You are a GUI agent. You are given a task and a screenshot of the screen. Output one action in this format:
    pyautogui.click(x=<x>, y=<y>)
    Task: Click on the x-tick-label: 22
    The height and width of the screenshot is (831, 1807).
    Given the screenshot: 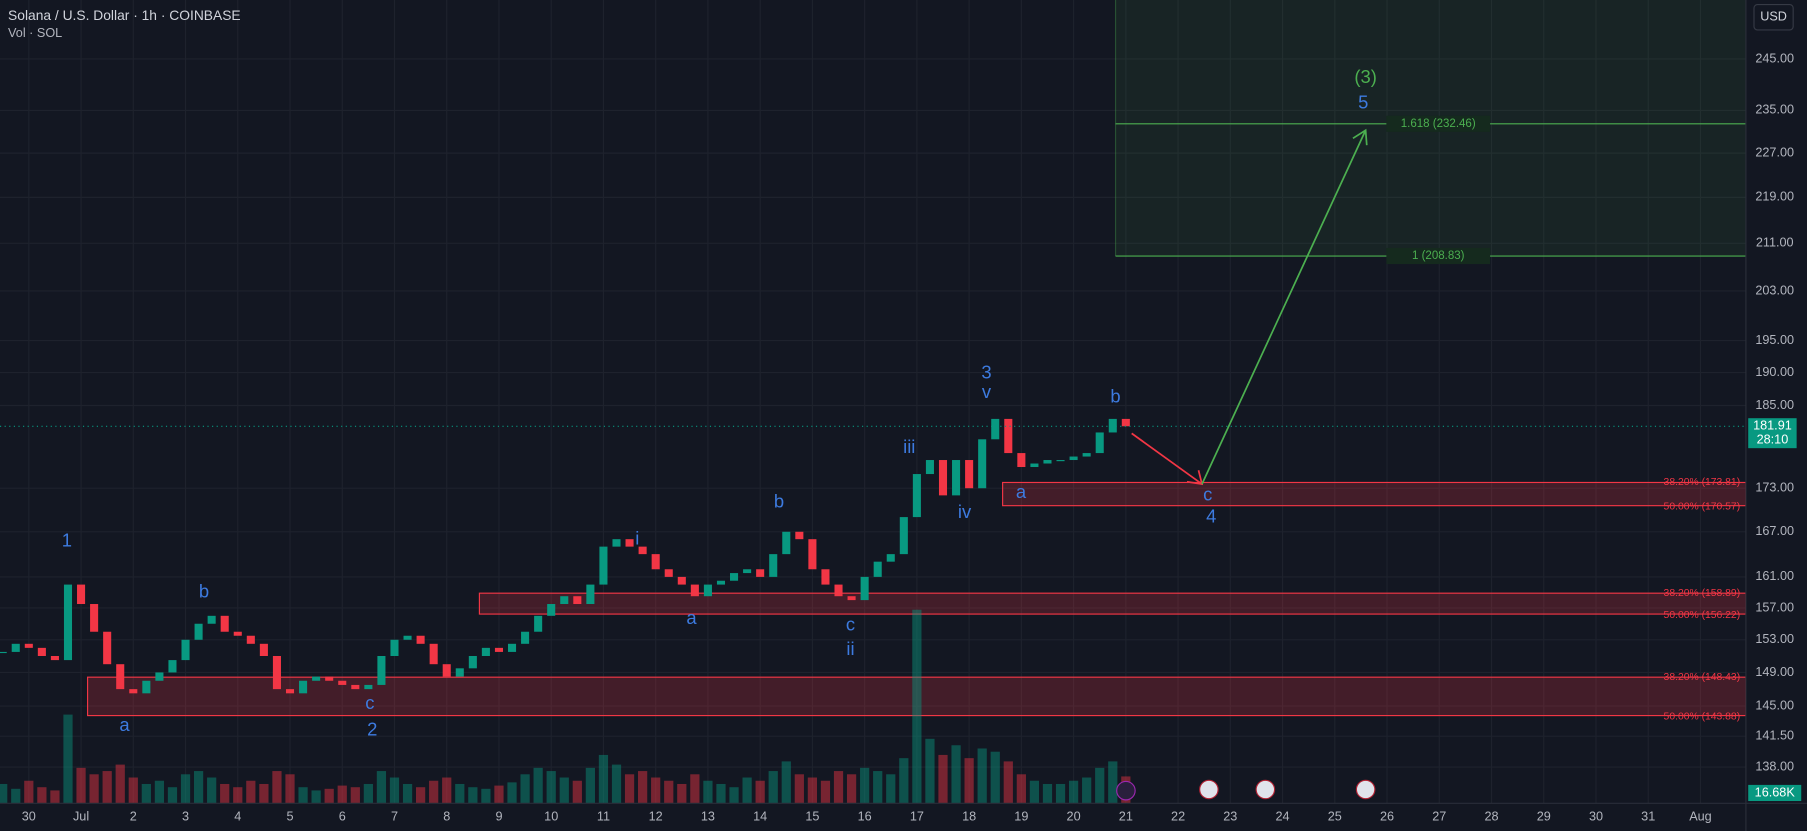 What is the action you would take?
    pyautogui.click(x=1178, y=817)
    